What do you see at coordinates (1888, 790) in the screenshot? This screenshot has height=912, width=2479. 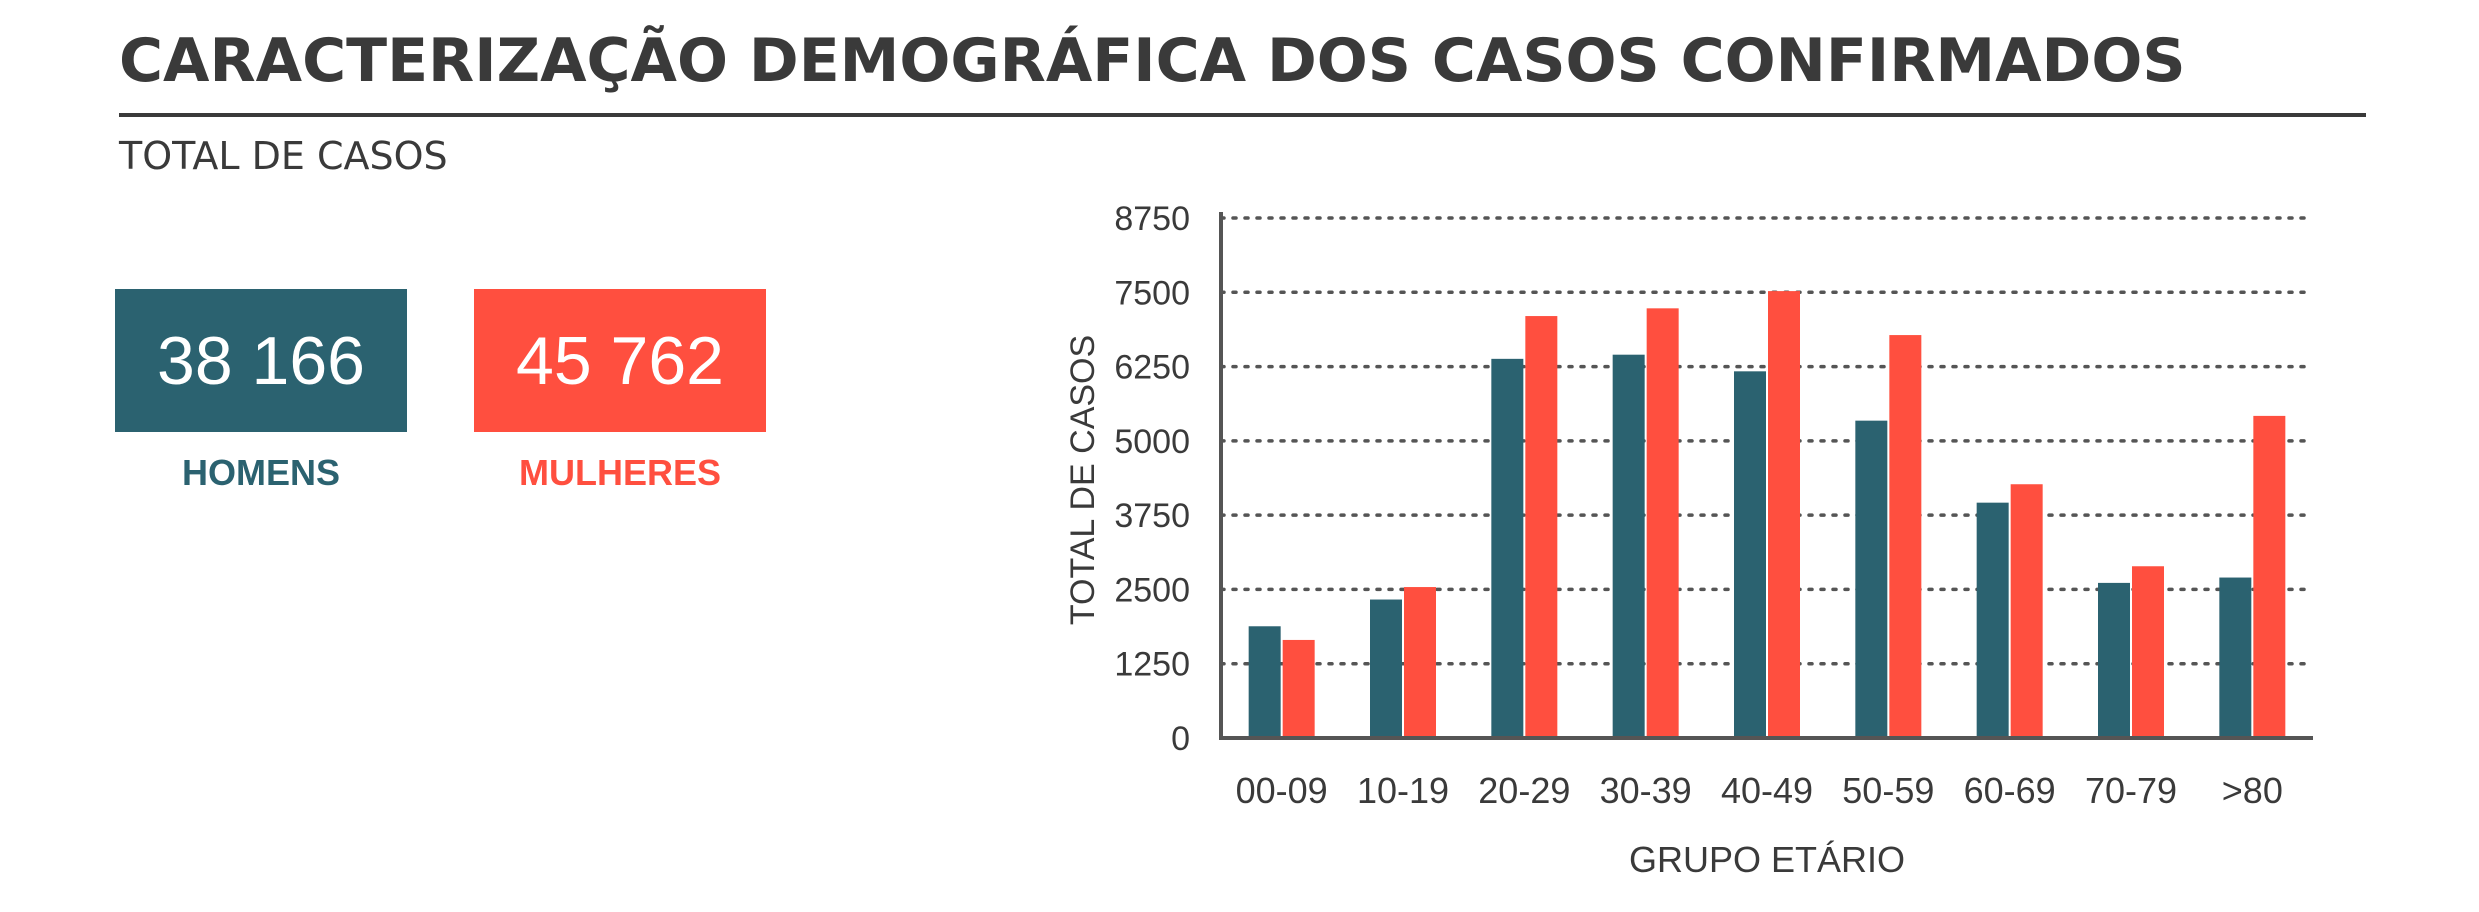 I see `x-tick-label: 50-59` at bounding box center [1888, 790].